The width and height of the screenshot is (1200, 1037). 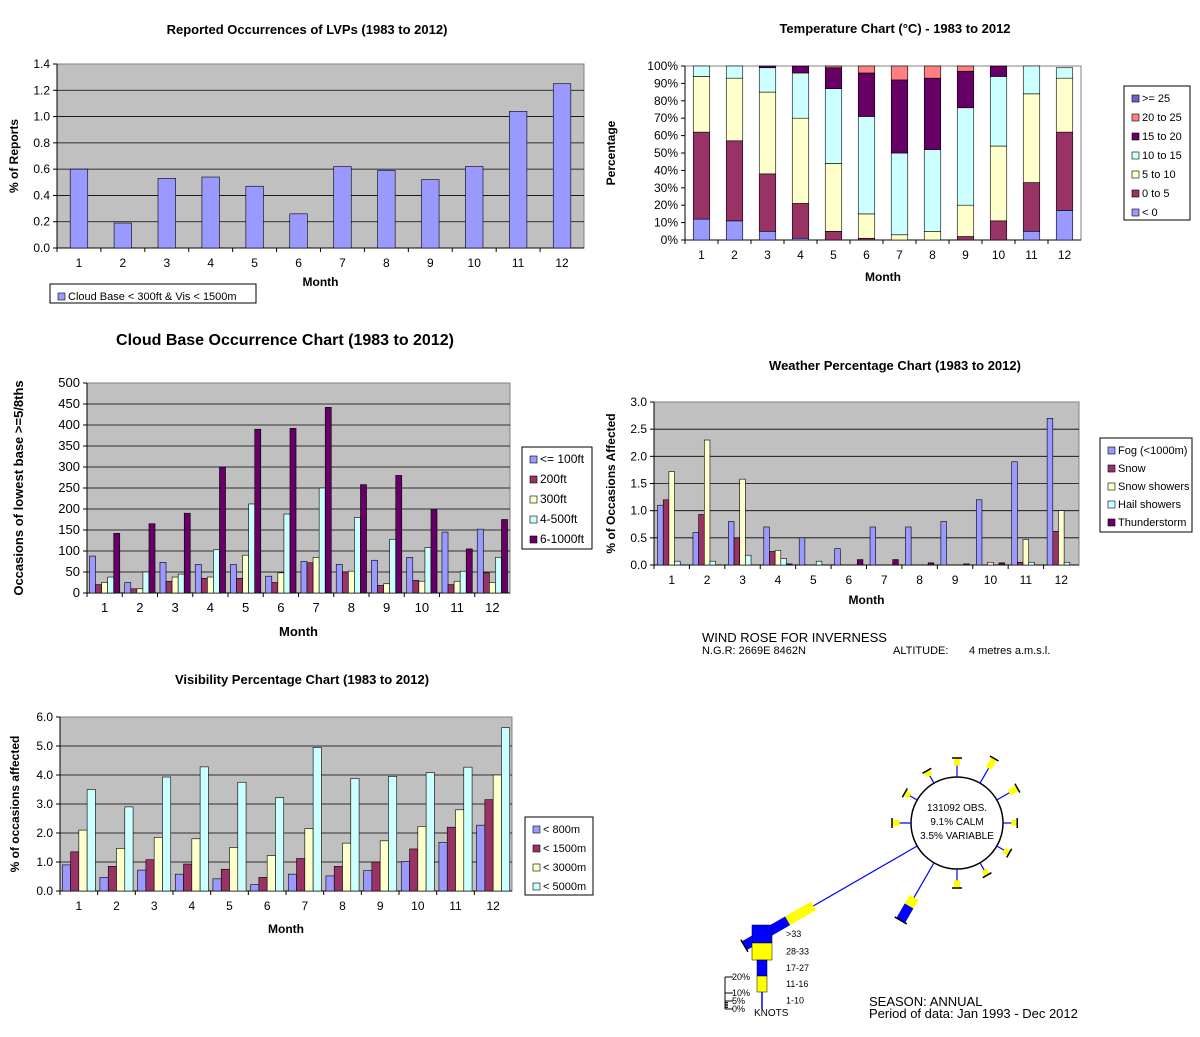 What do you see at coordinates (191, 906) in the screenshot?
I see `x-tick-label: 4` at bounding box center [191, 906].